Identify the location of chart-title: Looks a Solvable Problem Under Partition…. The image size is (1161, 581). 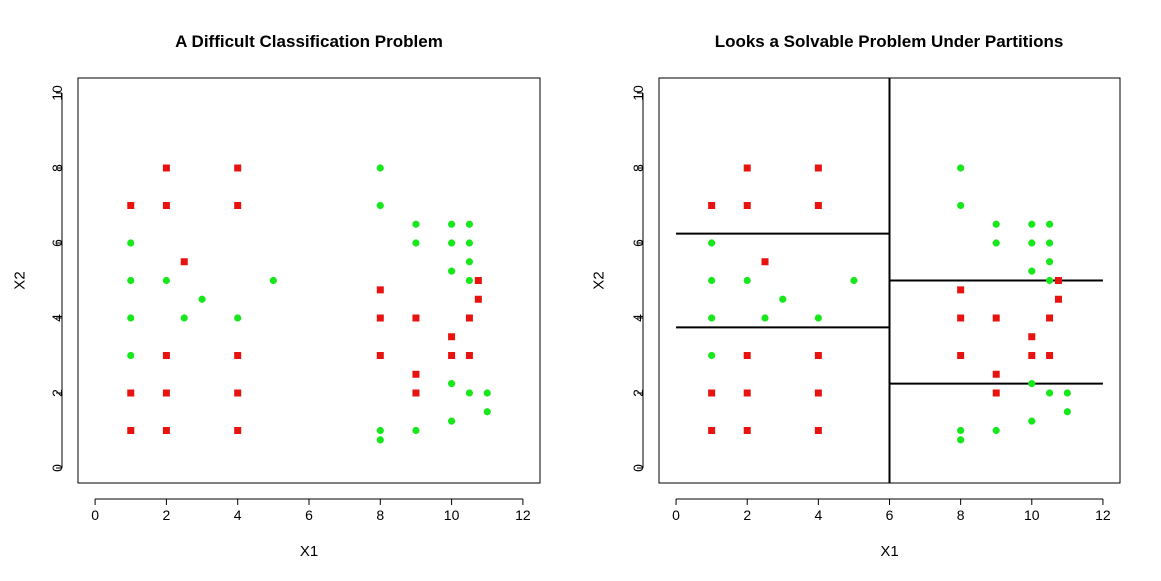
(889, 41).